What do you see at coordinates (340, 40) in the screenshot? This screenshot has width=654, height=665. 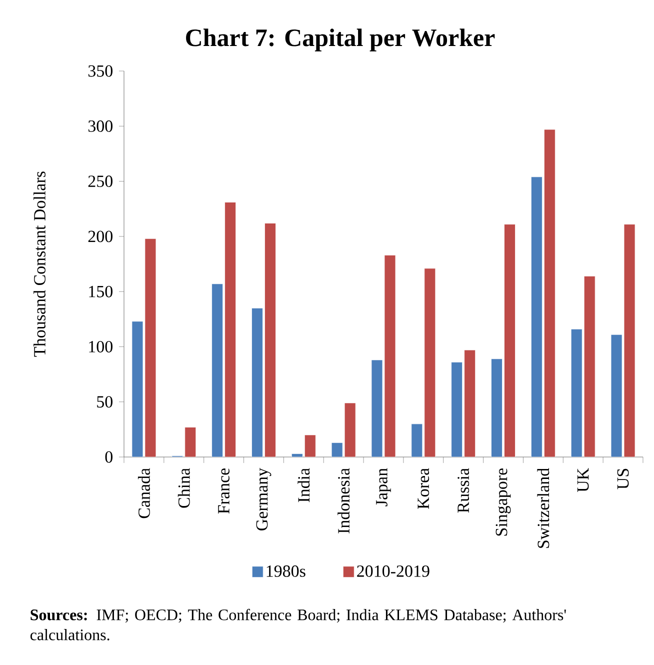 I see `chart-title: Chart 7: Capital per Worker` at bounding box center [340, 40].